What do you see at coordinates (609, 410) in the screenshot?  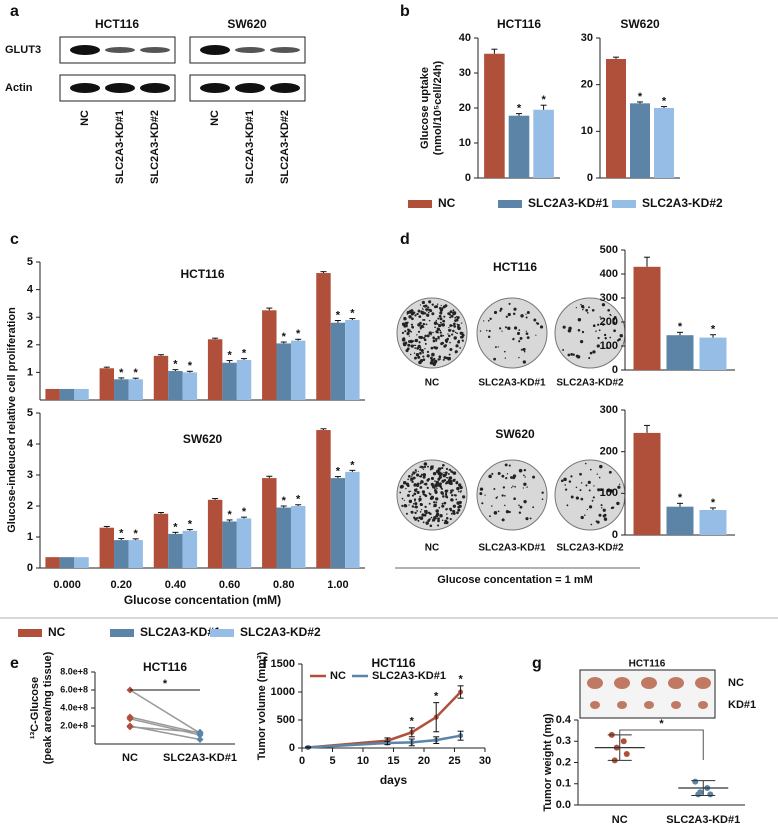 I see `y-tick-label: 300` at bounding box center [609, 410].